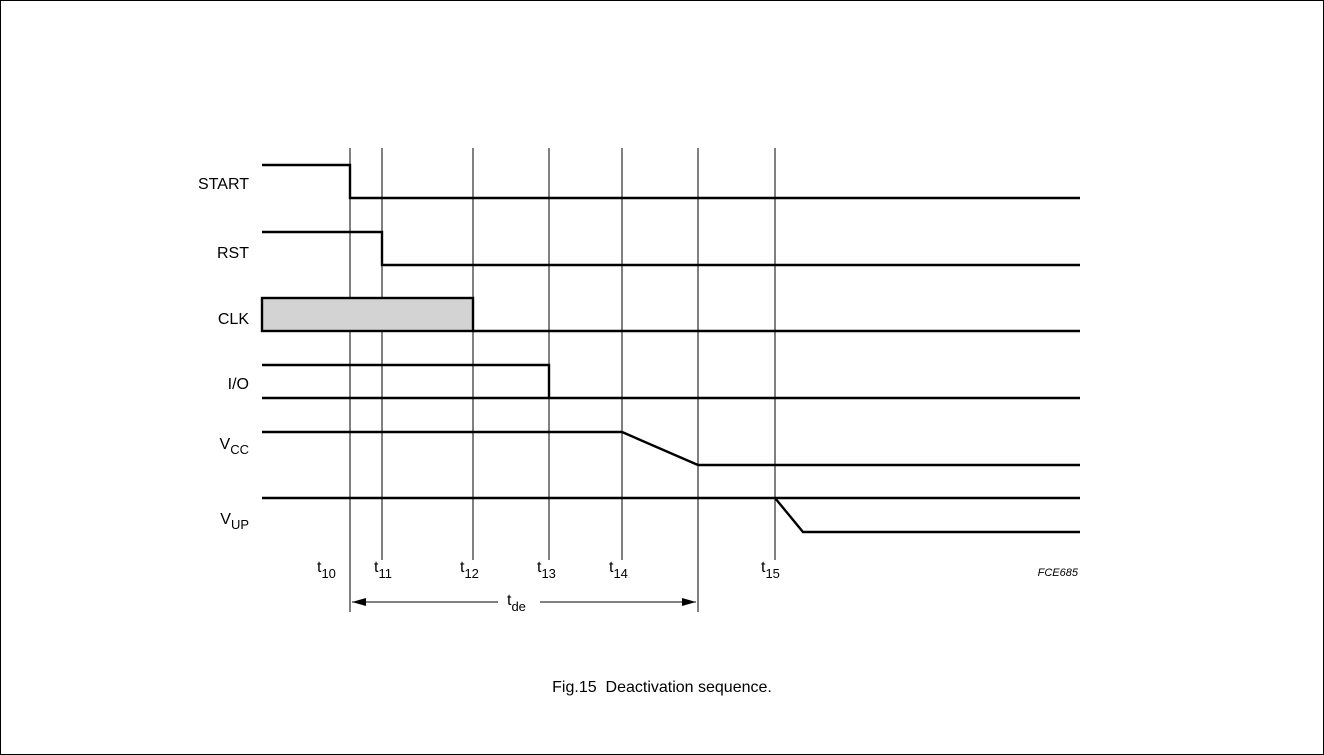  Describe the element at coordinates (367, 314) in the screenshot. I see `clk-active-region` at that location.